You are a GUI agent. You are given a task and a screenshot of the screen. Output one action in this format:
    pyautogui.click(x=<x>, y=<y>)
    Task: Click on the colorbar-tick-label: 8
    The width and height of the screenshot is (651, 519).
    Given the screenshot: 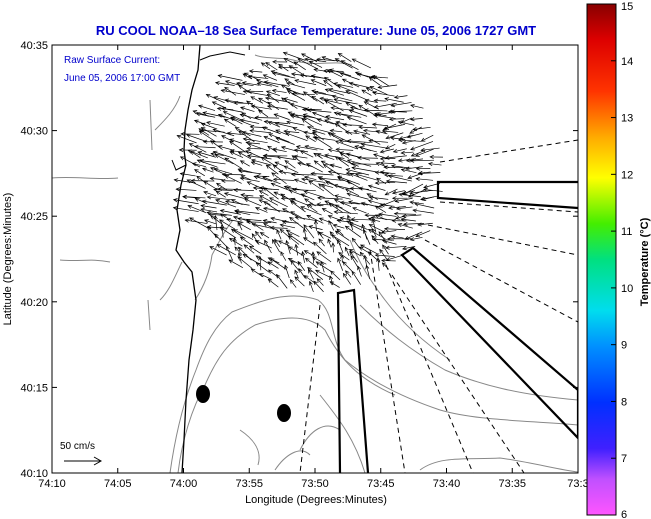 What is the action you would take?
    pyautogui.click(x=624, y=402)
    